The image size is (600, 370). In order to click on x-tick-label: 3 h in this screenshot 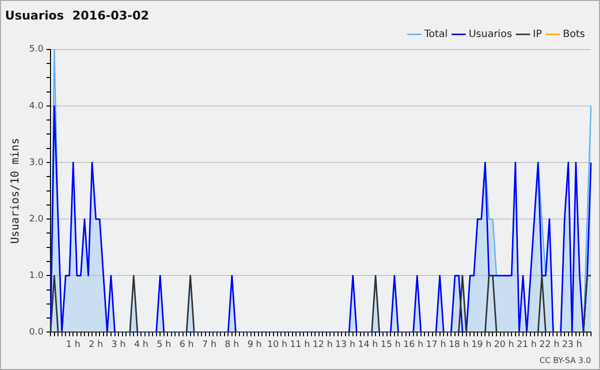, I will do `click(118, 345)`.